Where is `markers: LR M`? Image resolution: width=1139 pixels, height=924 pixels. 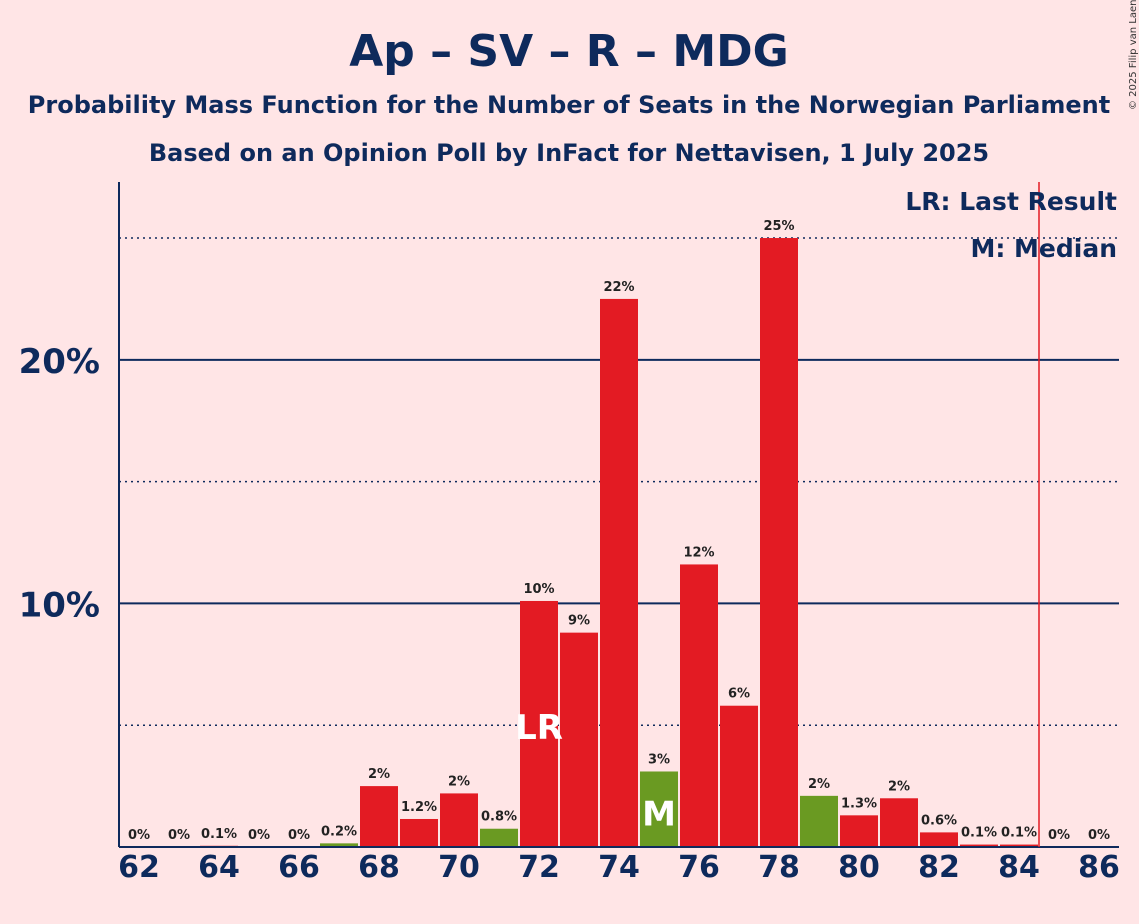 markers: LR M is located at coordinates (595, 771).